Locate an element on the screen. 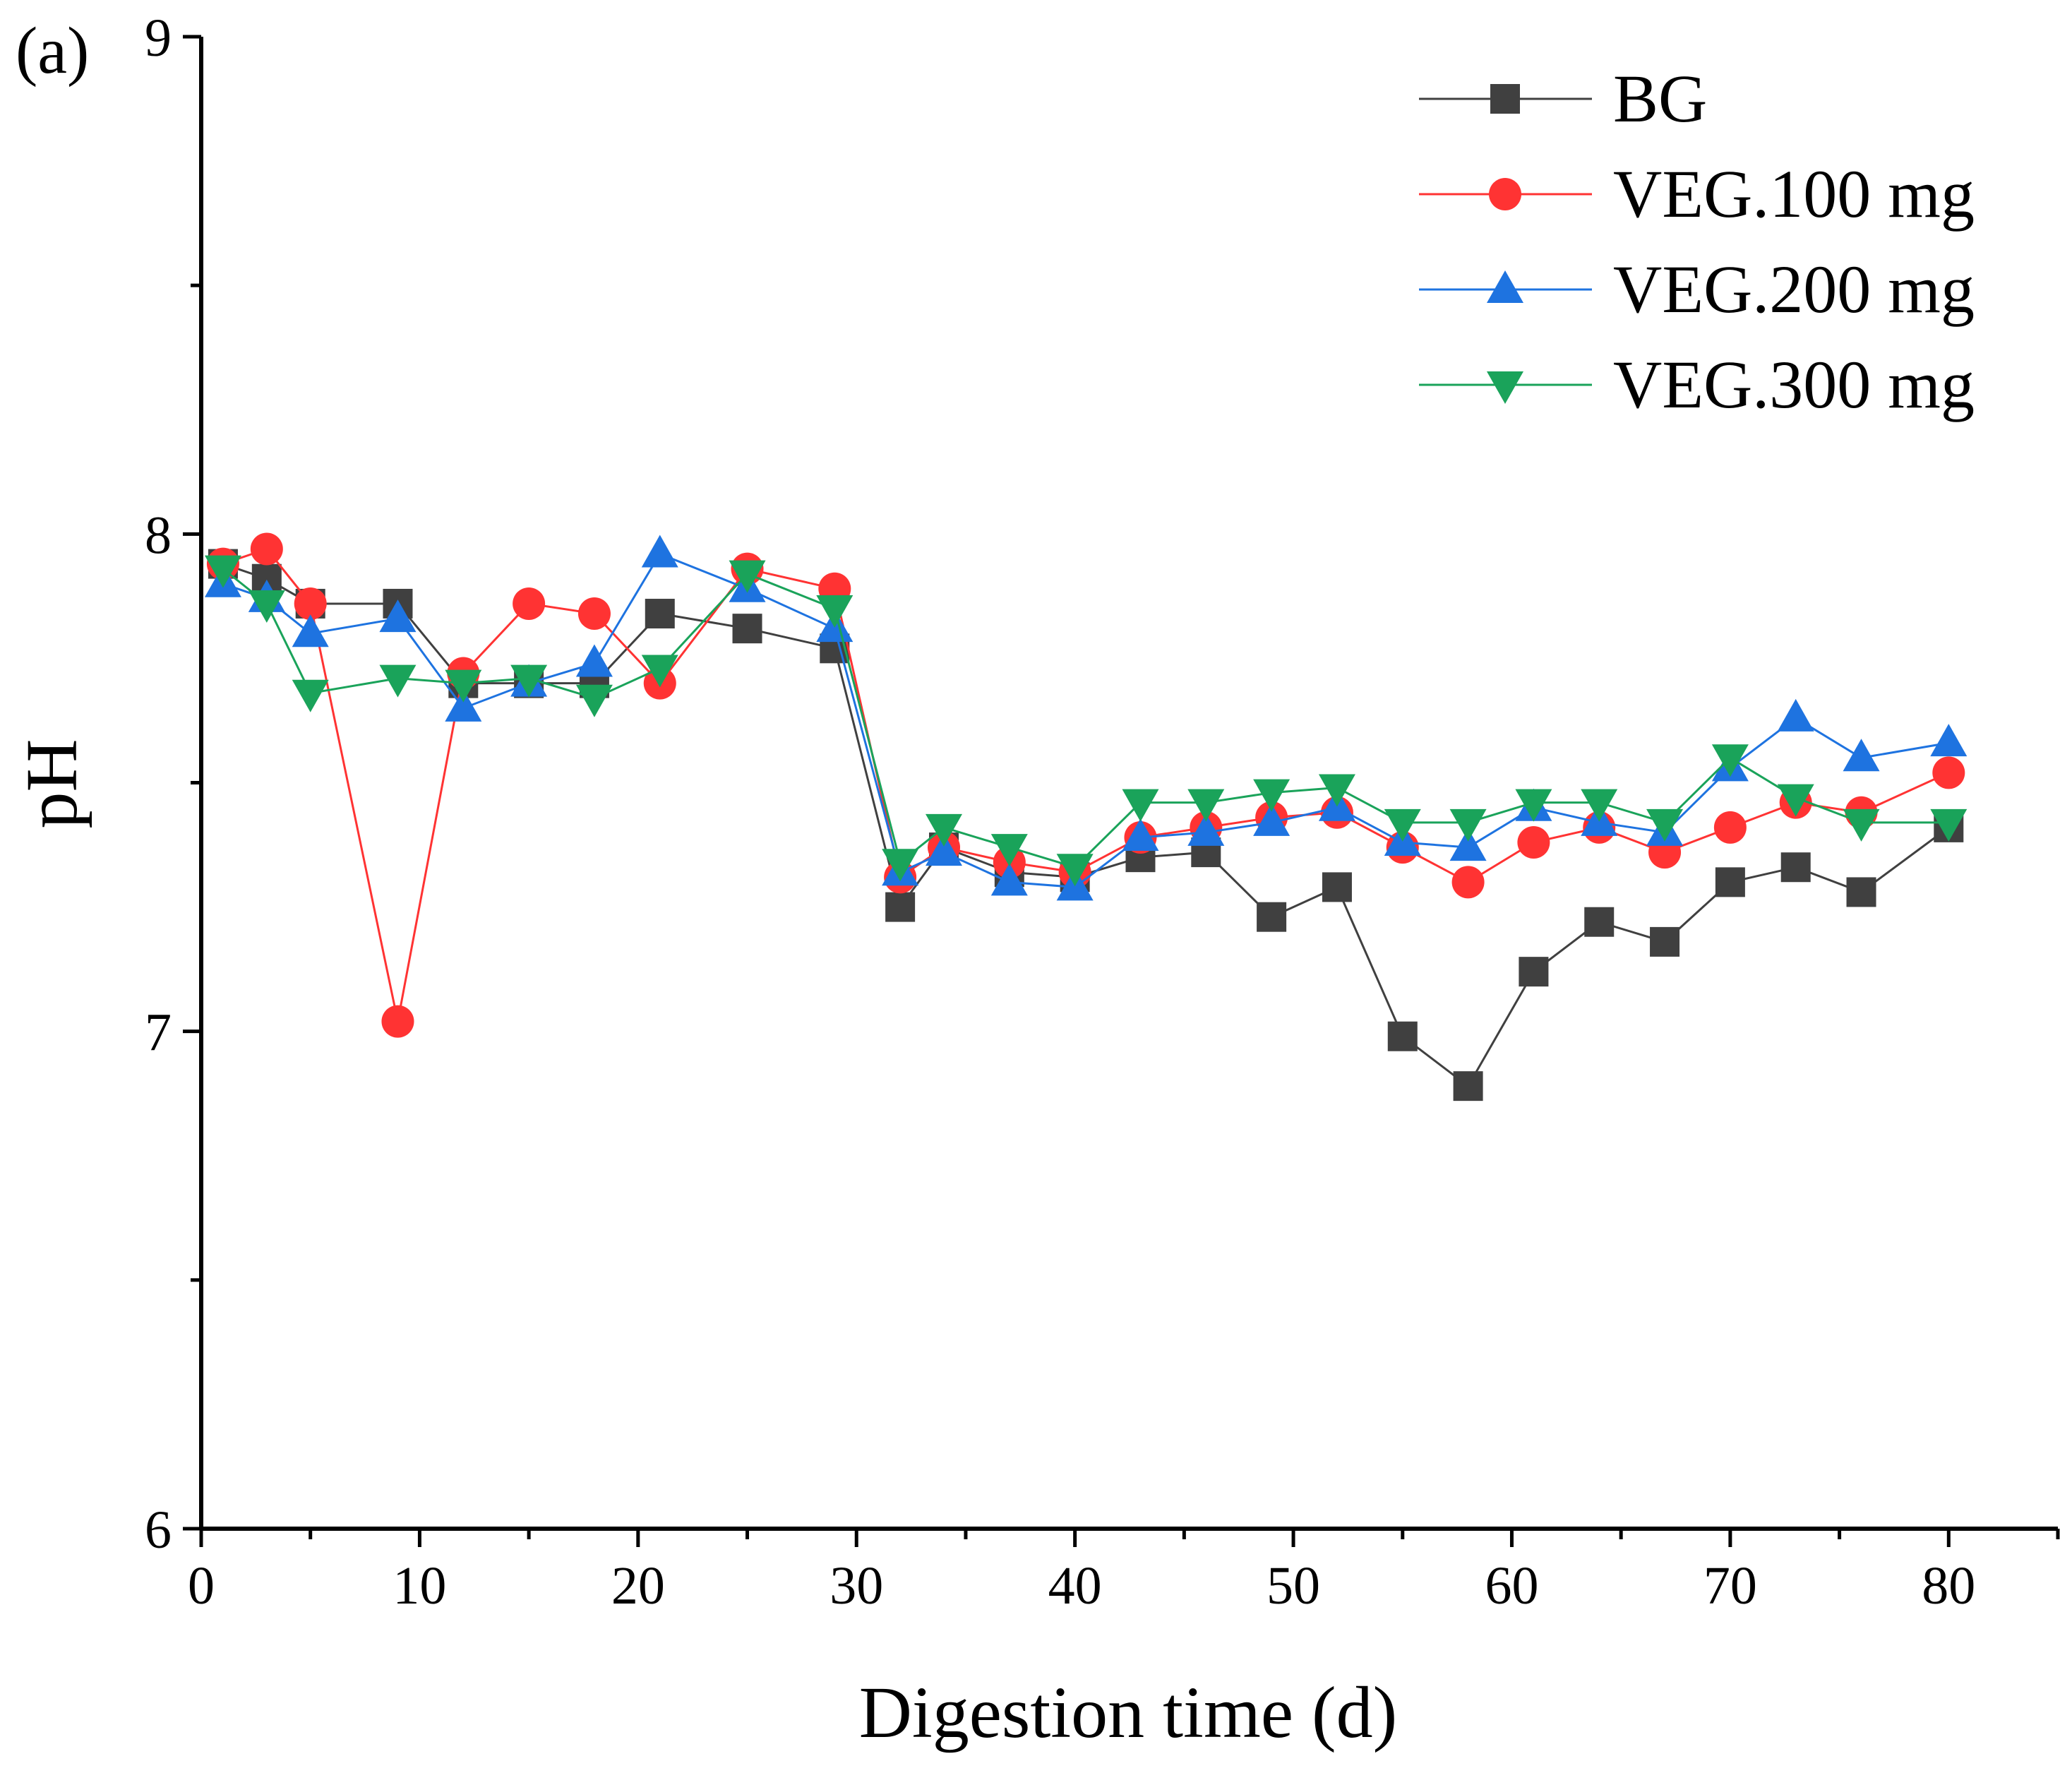  legend-item-veg-200-mg: VEG.200 mg is located at coordinates (1697, 289).